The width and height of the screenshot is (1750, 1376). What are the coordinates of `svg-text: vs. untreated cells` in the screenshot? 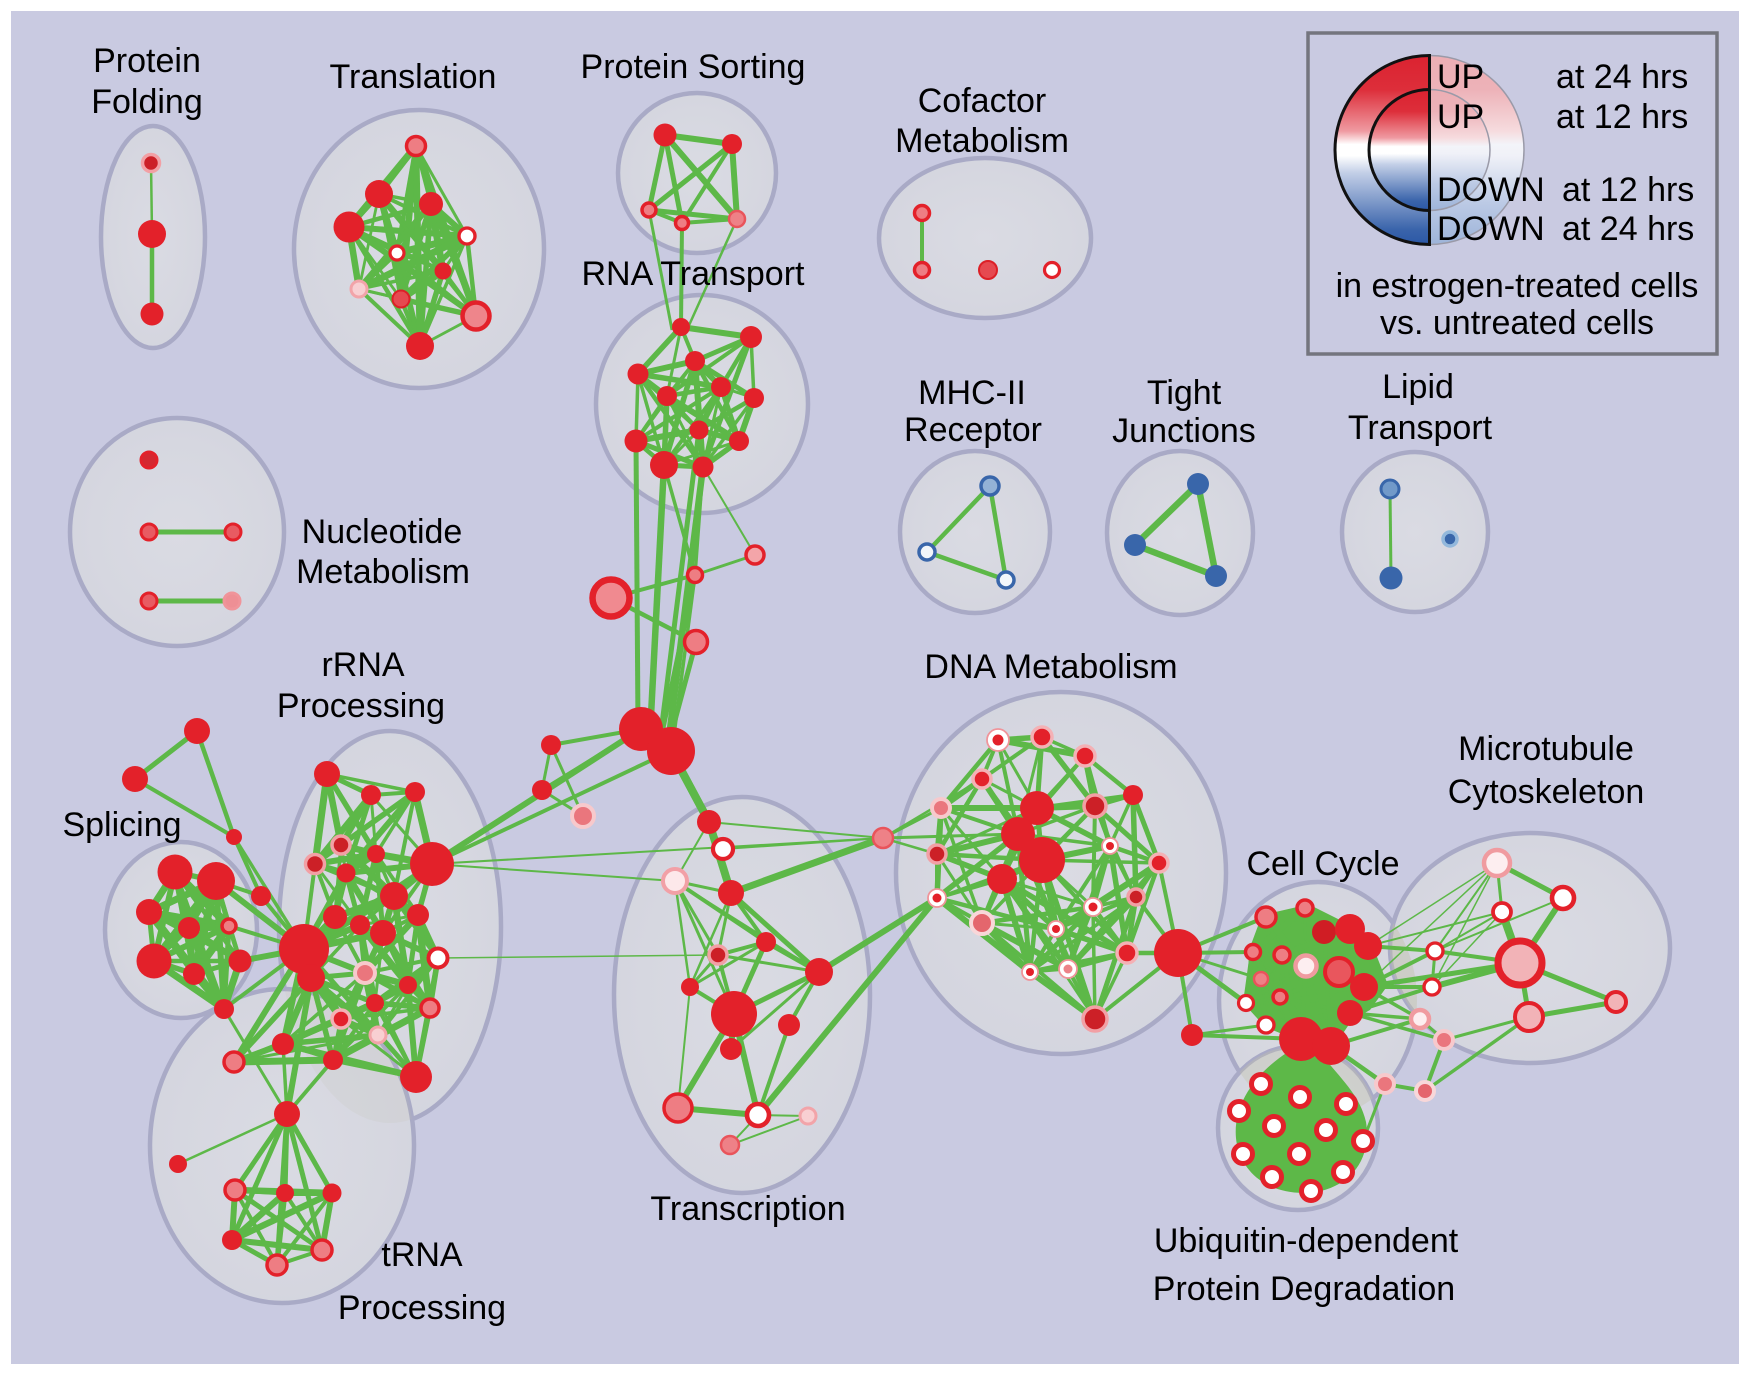 It's located at (1517, 323).